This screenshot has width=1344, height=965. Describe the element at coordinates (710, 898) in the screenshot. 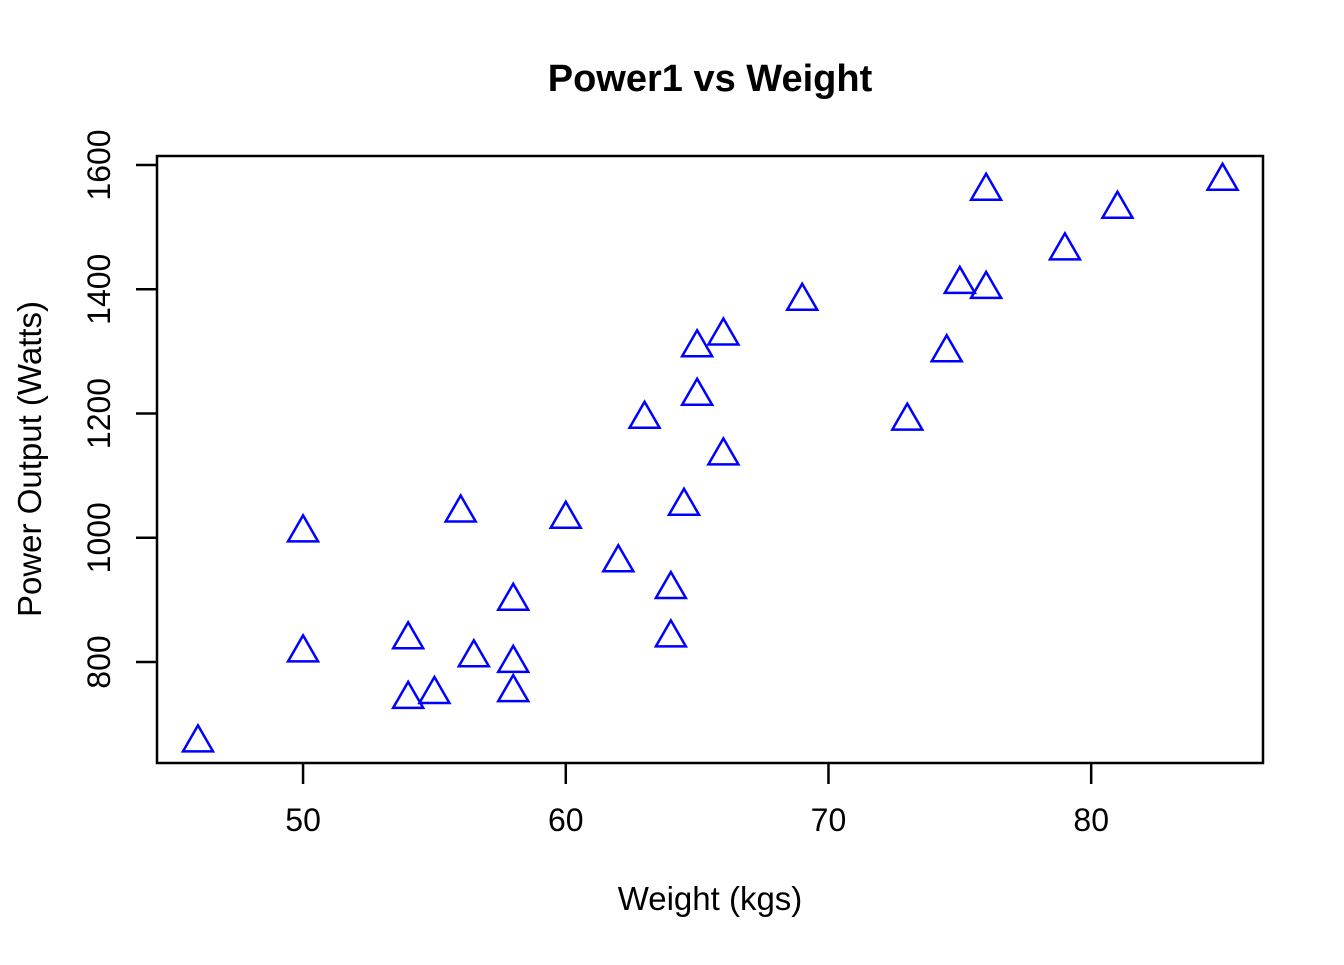

I see `x-axis-label: Weight (kgs)` at that location.